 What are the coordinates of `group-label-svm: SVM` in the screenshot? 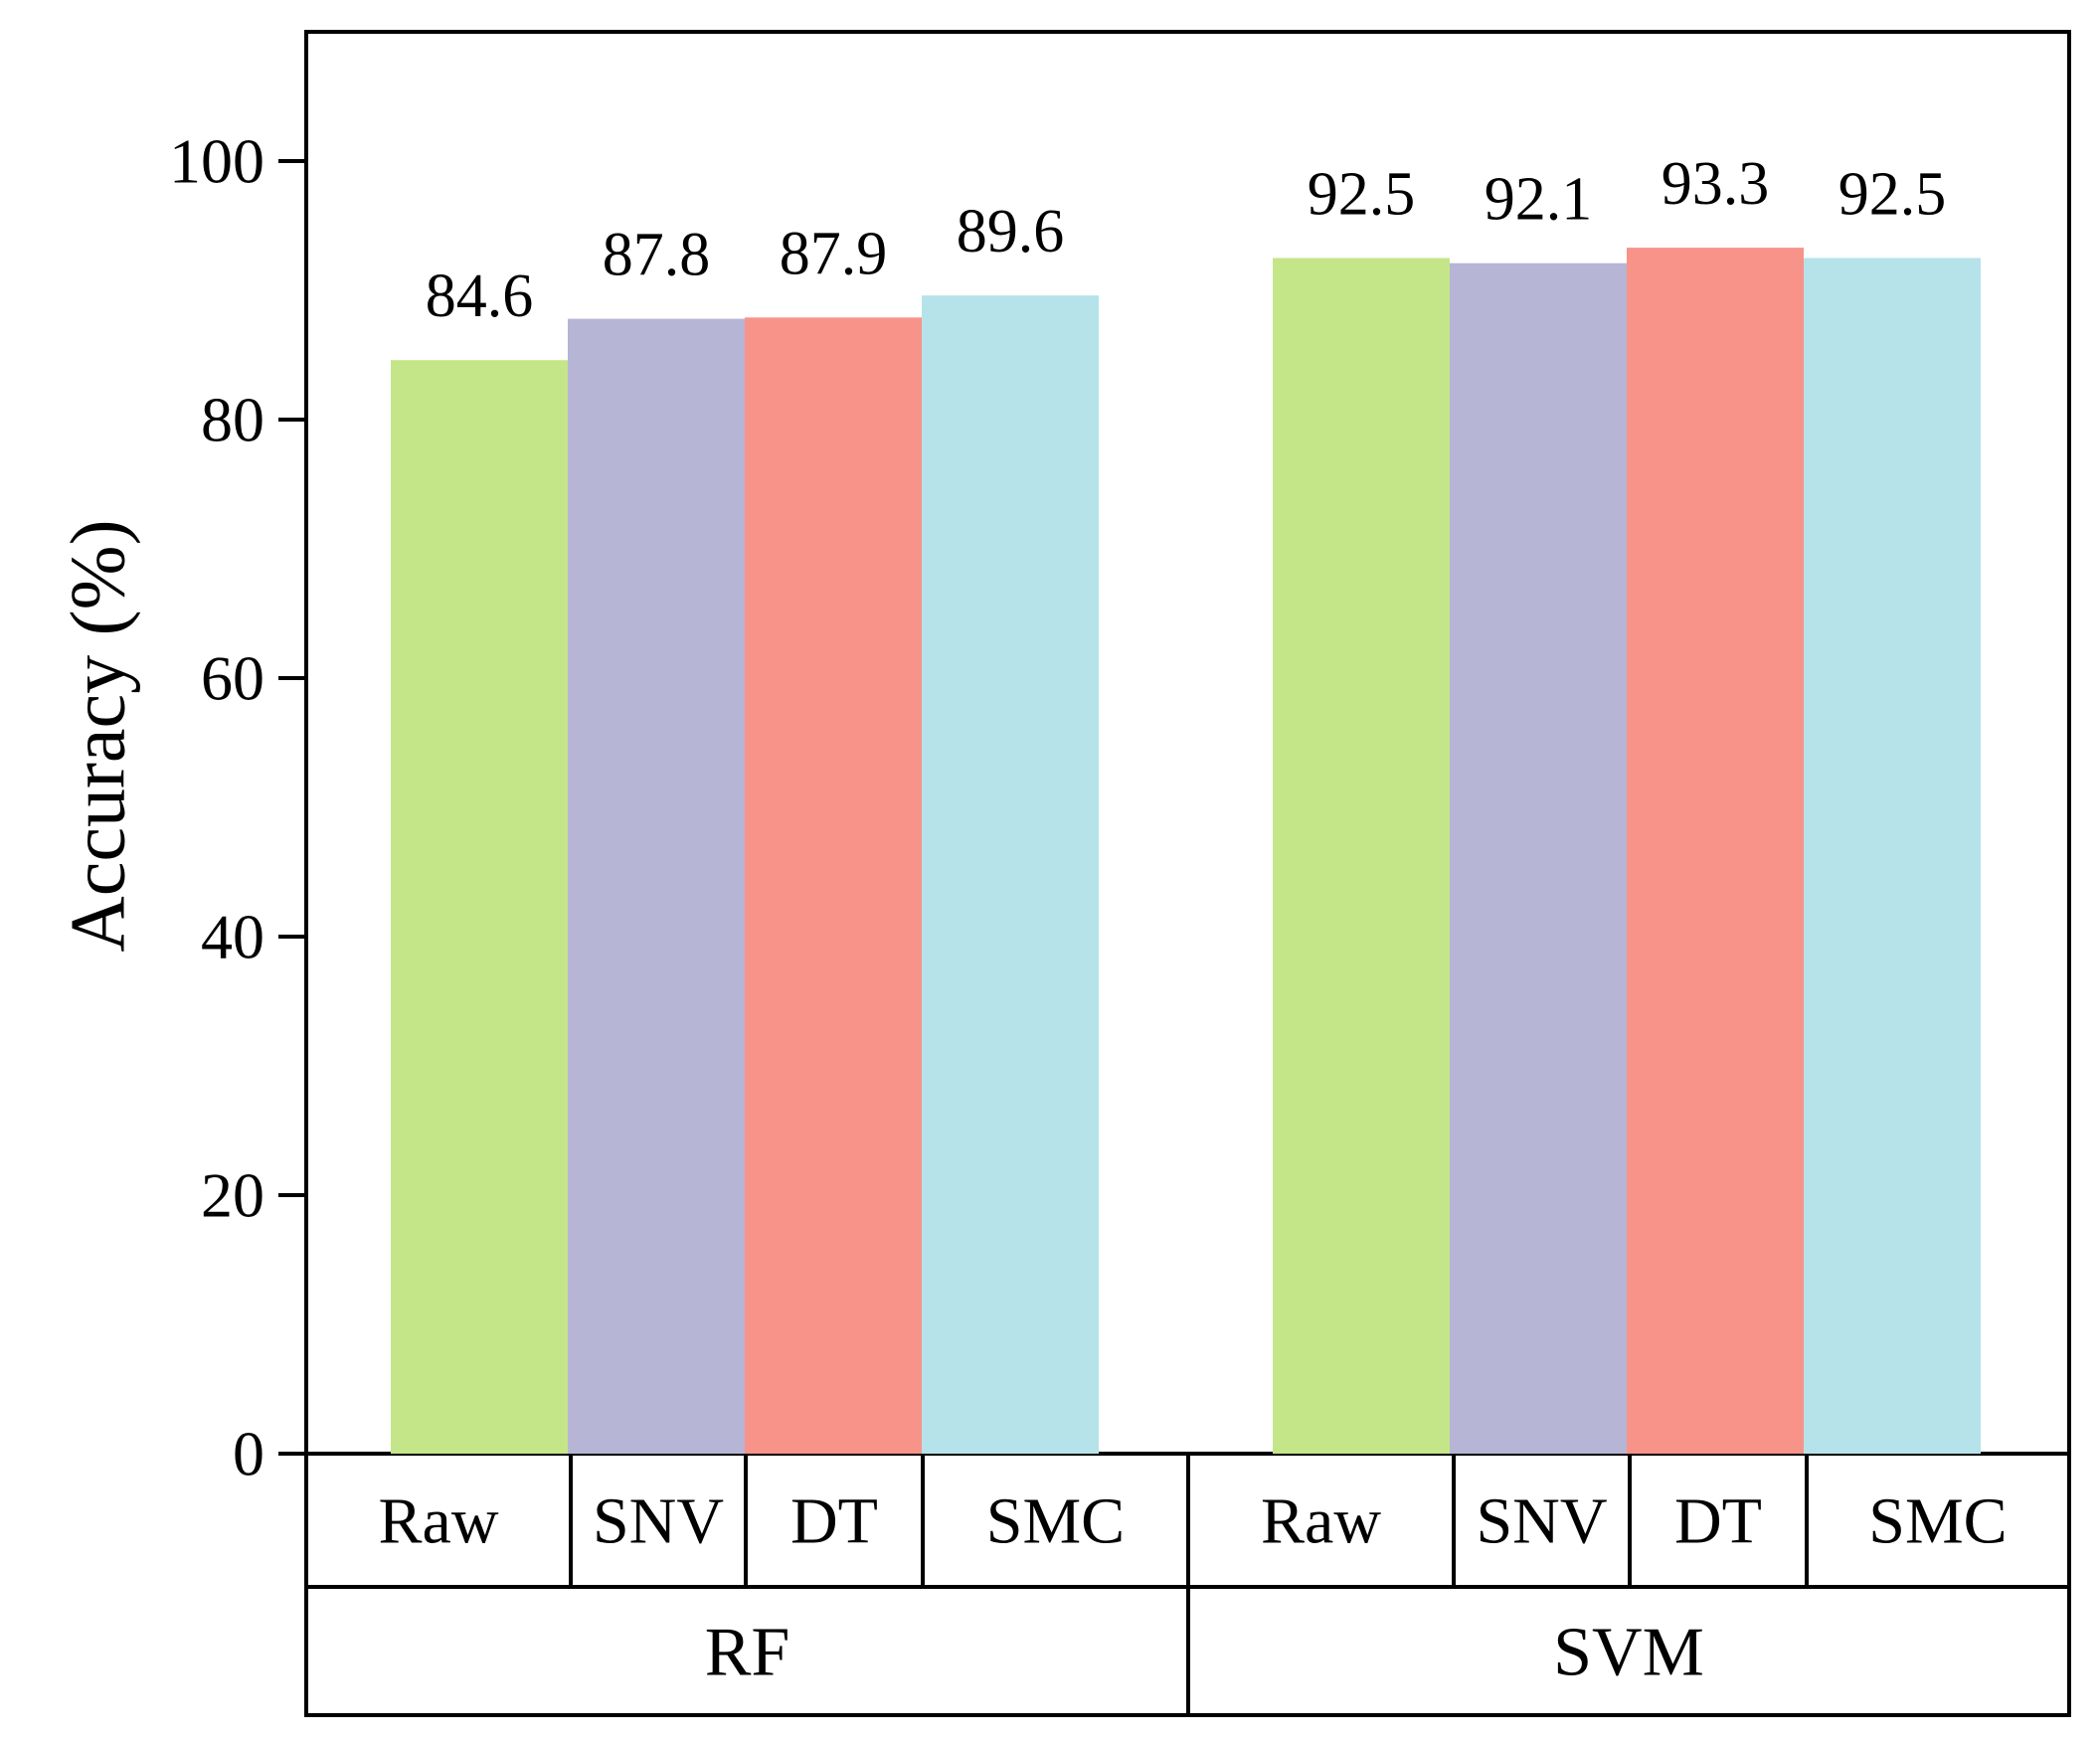 It's located at (1628, 1653).